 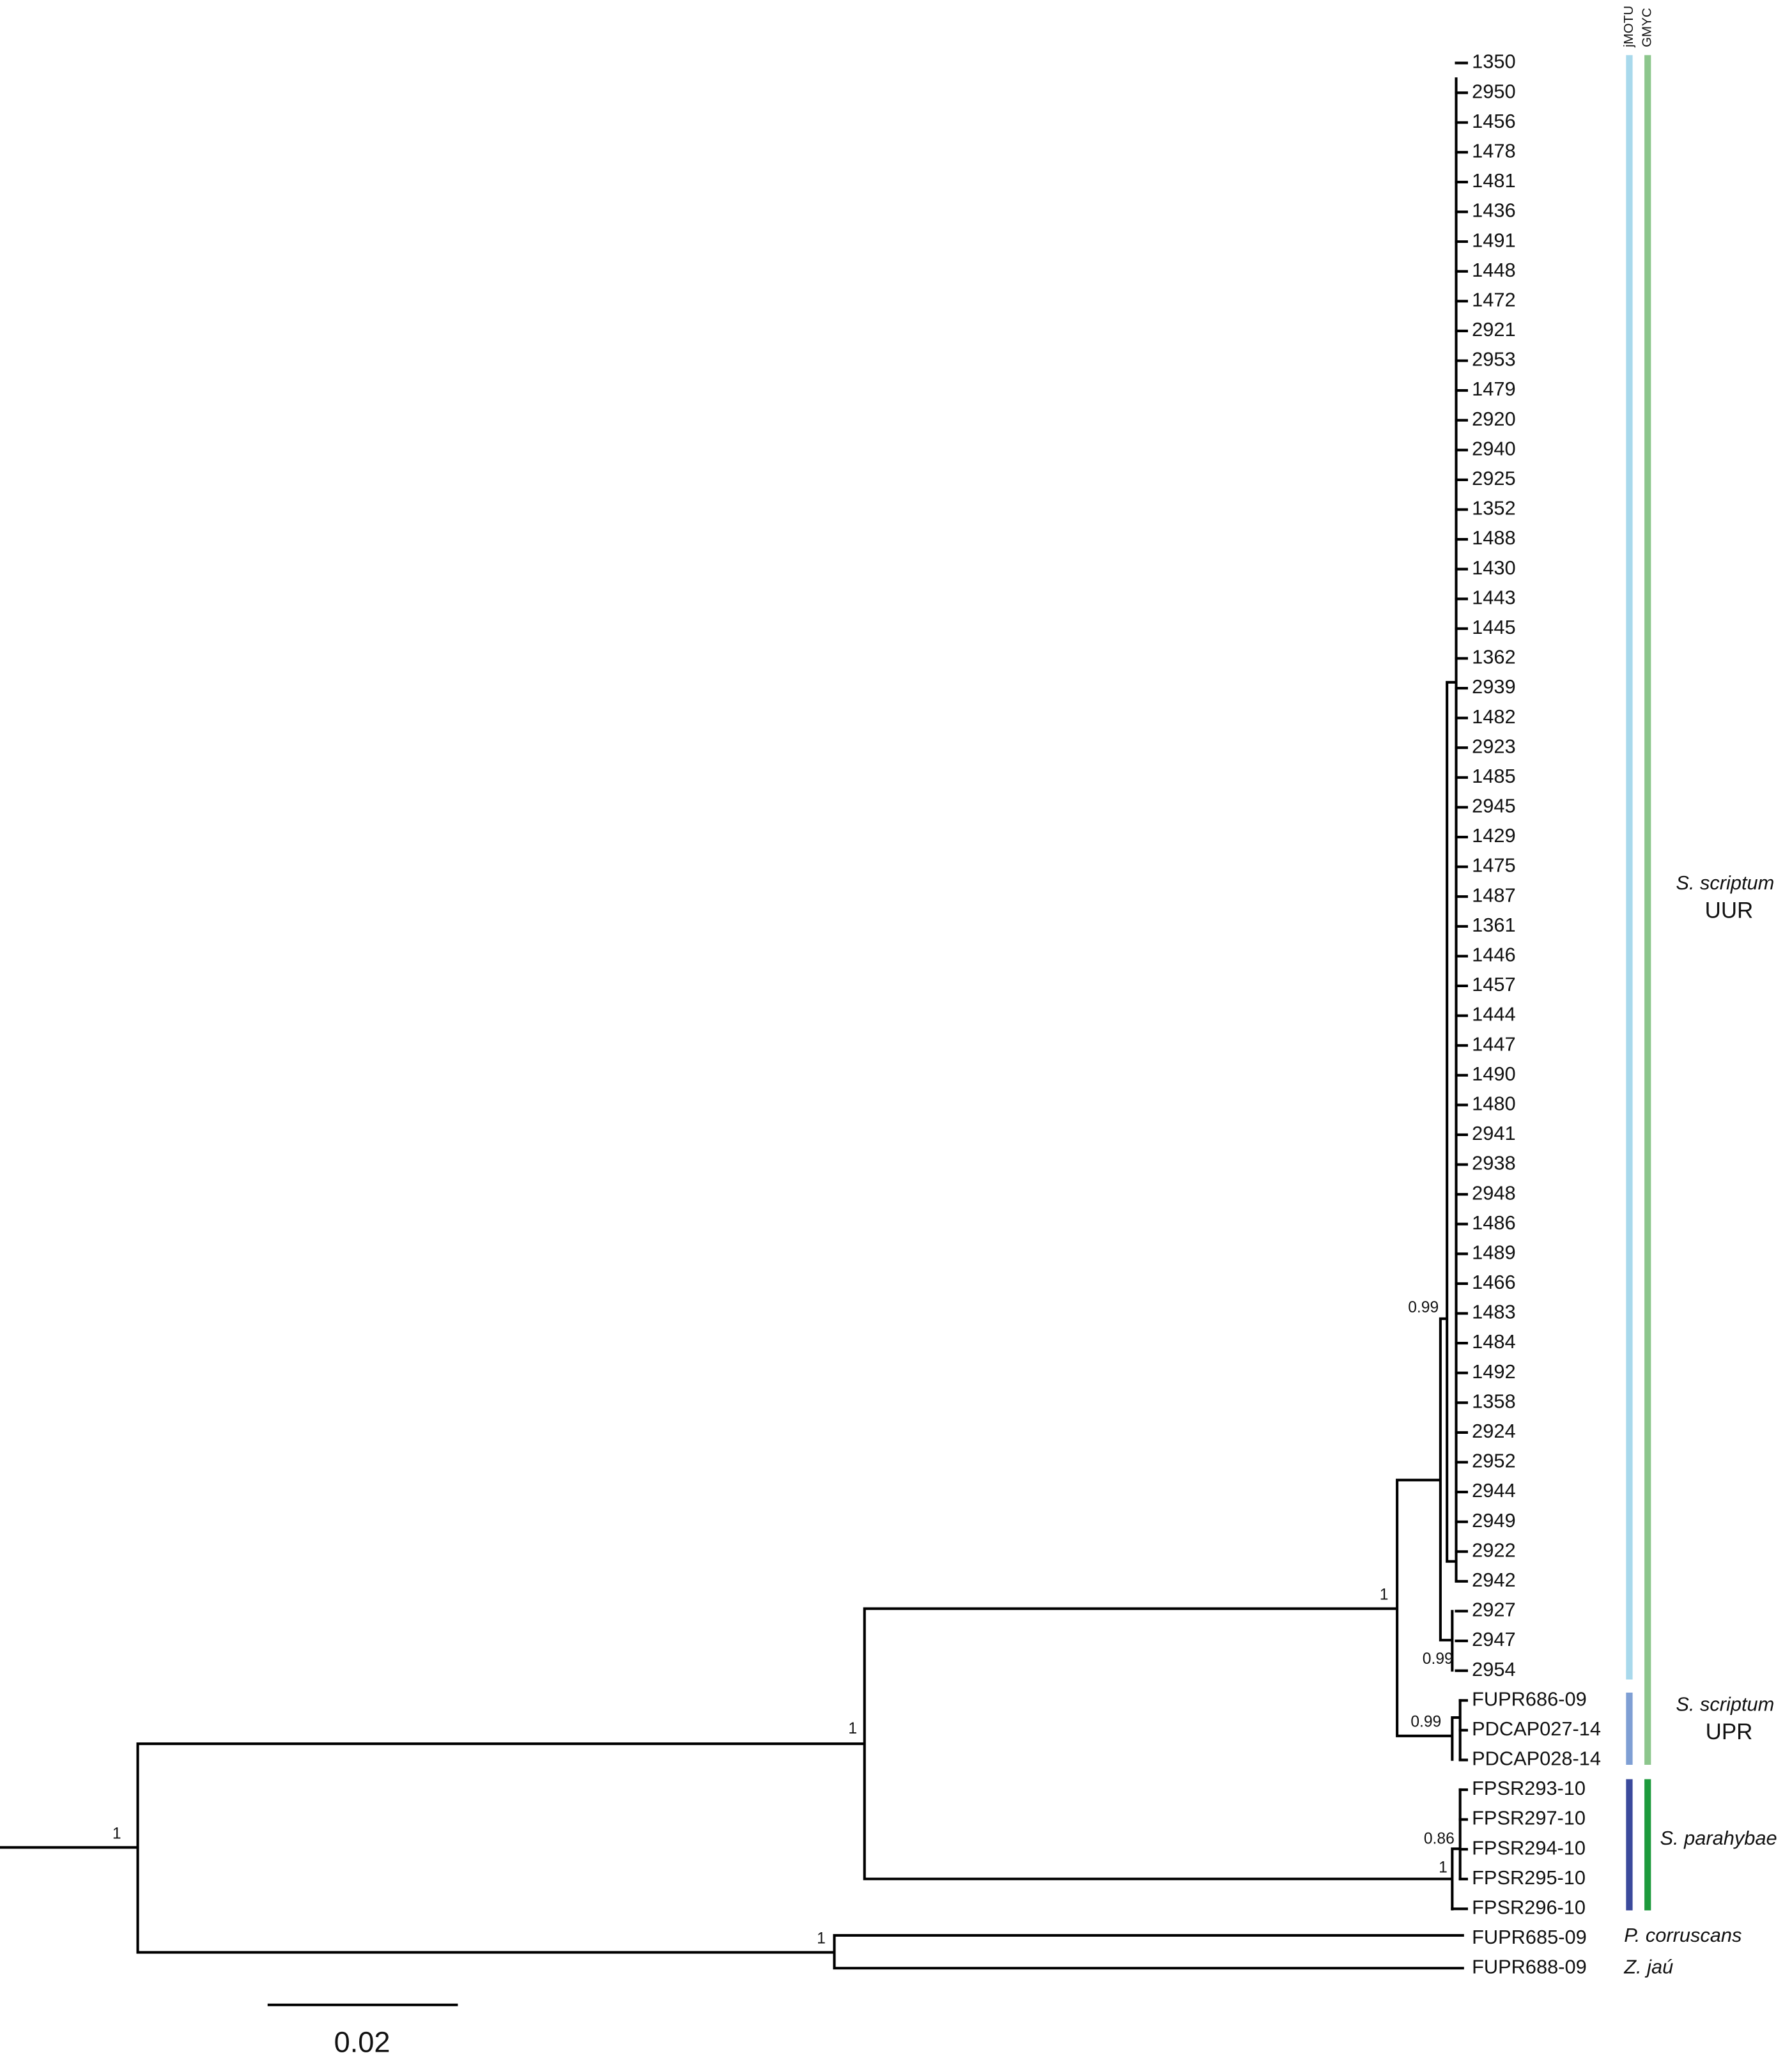 I want to click on leaf-label: FUPR686-09, so click(x=1529, y=1698).